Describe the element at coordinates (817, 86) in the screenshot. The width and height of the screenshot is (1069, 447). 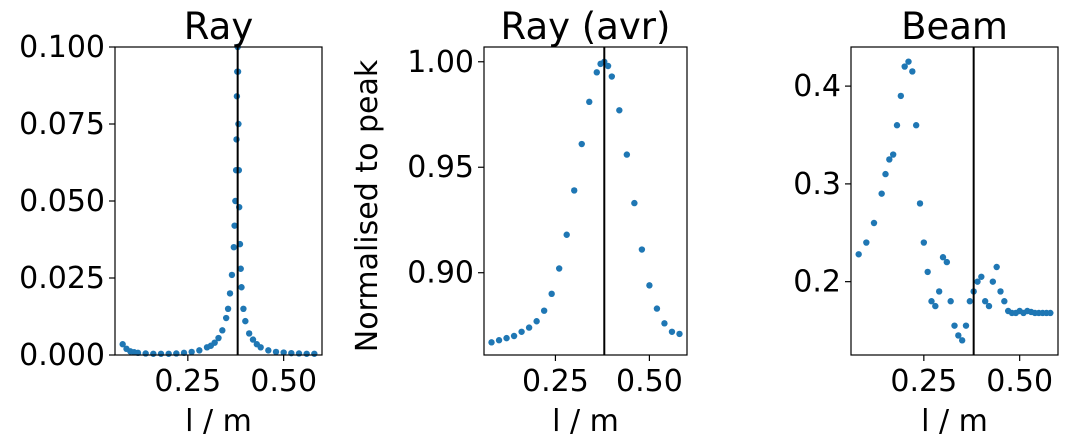
I see `y-tick-label: 0.4` at that location.